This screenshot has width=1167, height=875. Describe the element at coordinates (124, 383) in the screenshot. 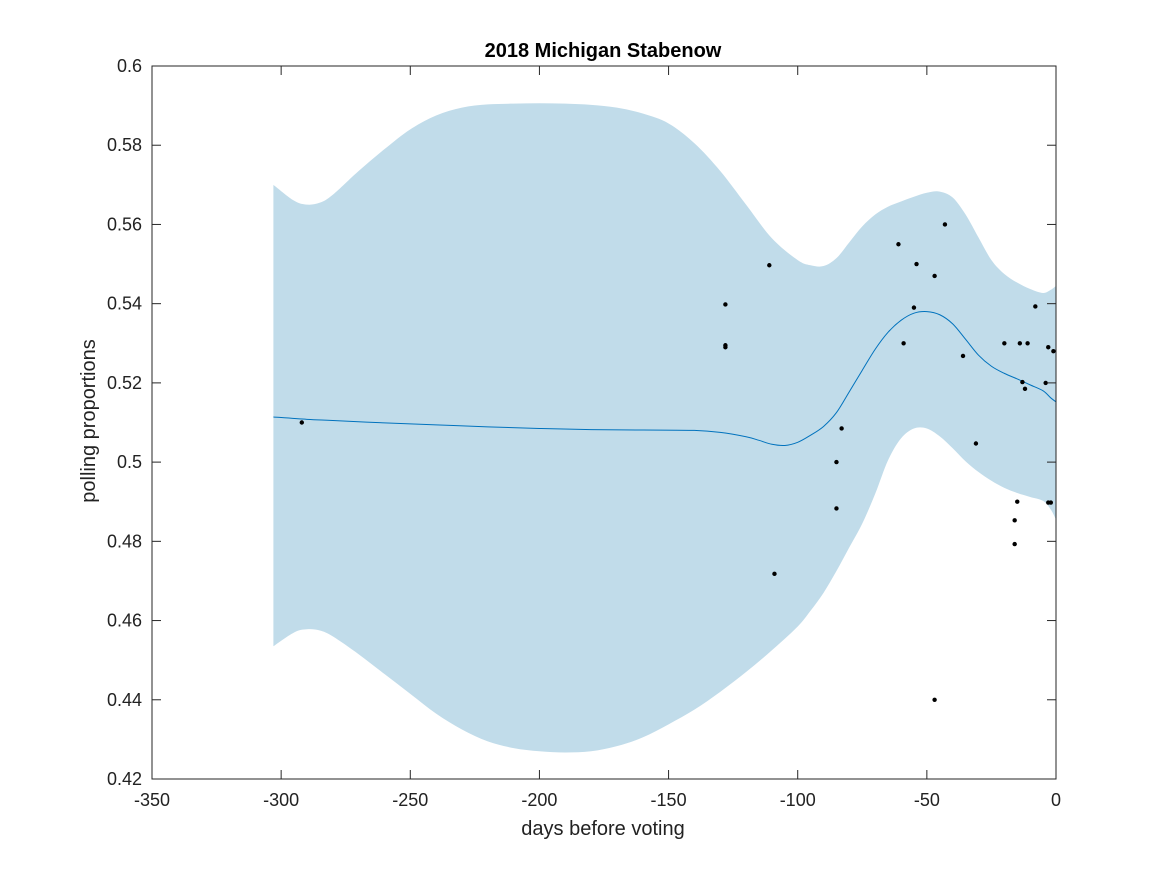

I see `y-tick-label: 0.52` at that location.